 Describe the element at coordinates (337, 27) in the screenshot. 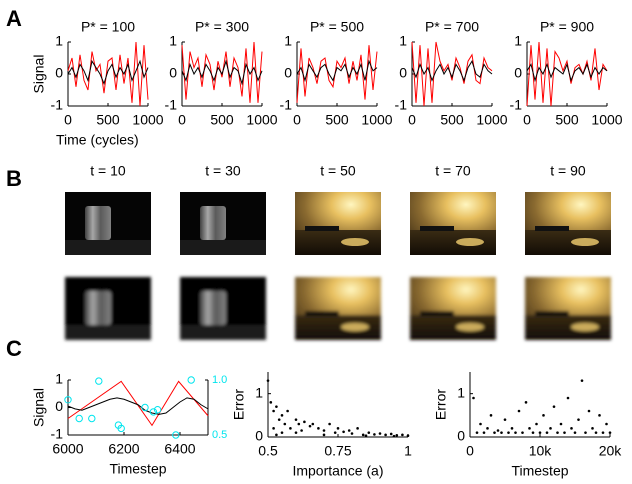

I see `chart-title: P* = 500` at that location.